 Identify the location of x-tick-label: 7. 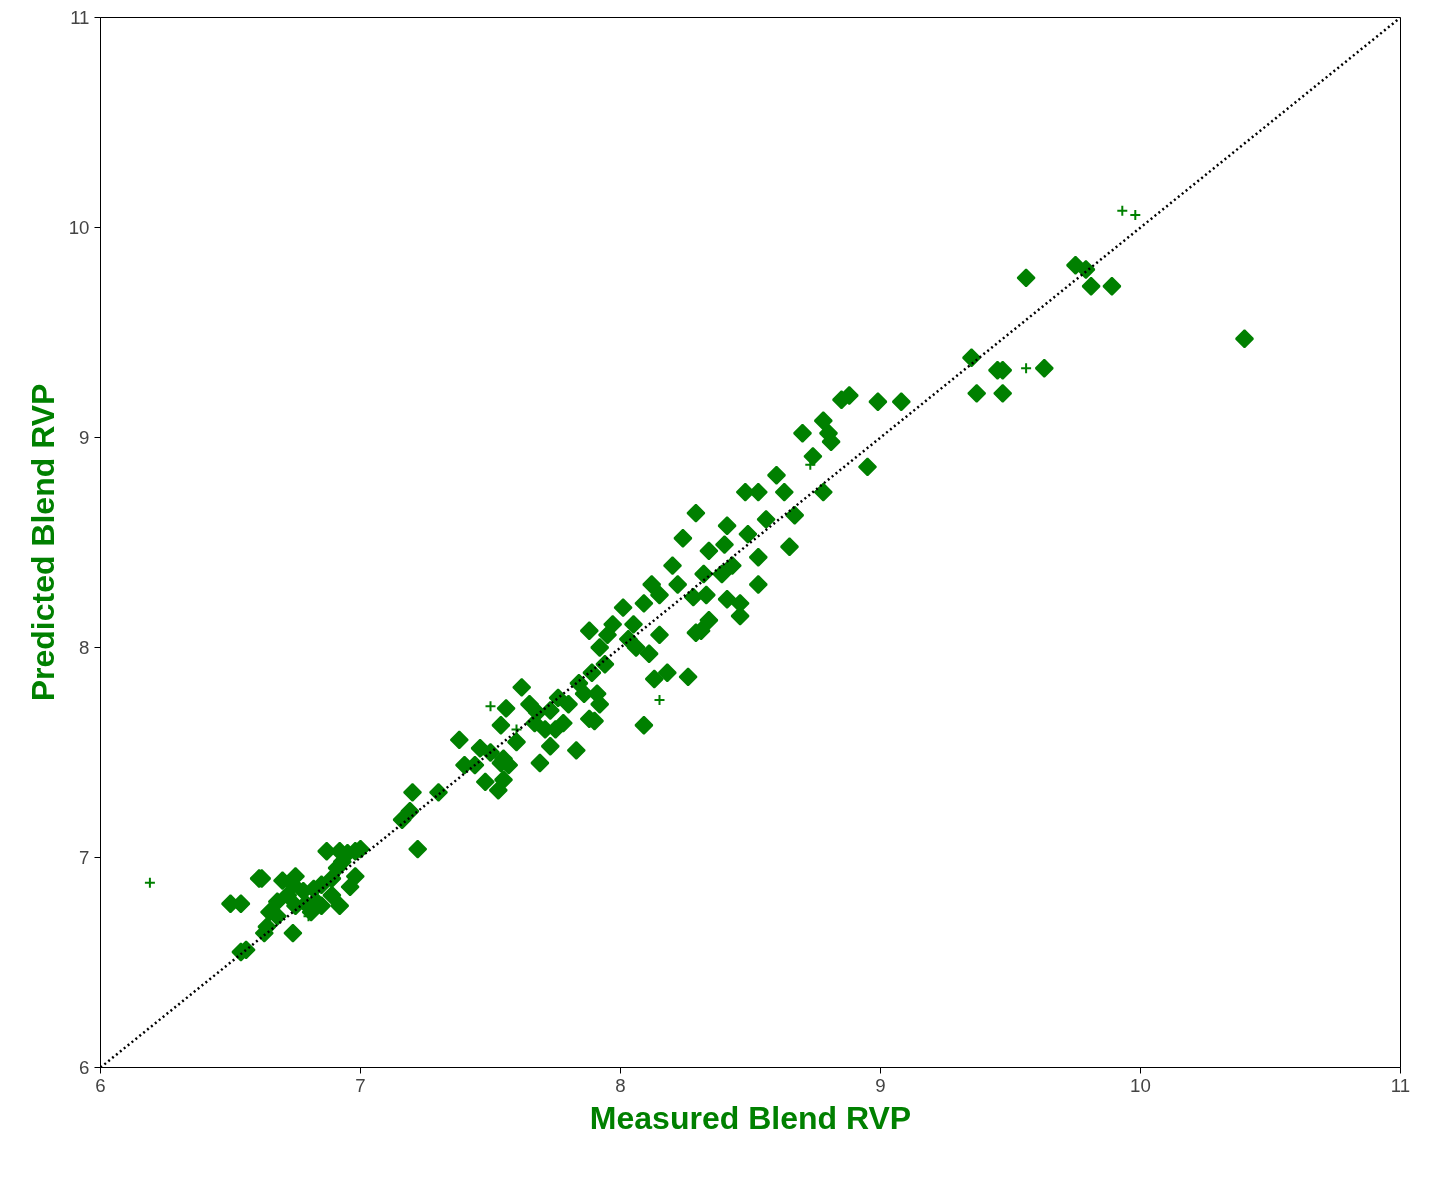
(360, 1085).